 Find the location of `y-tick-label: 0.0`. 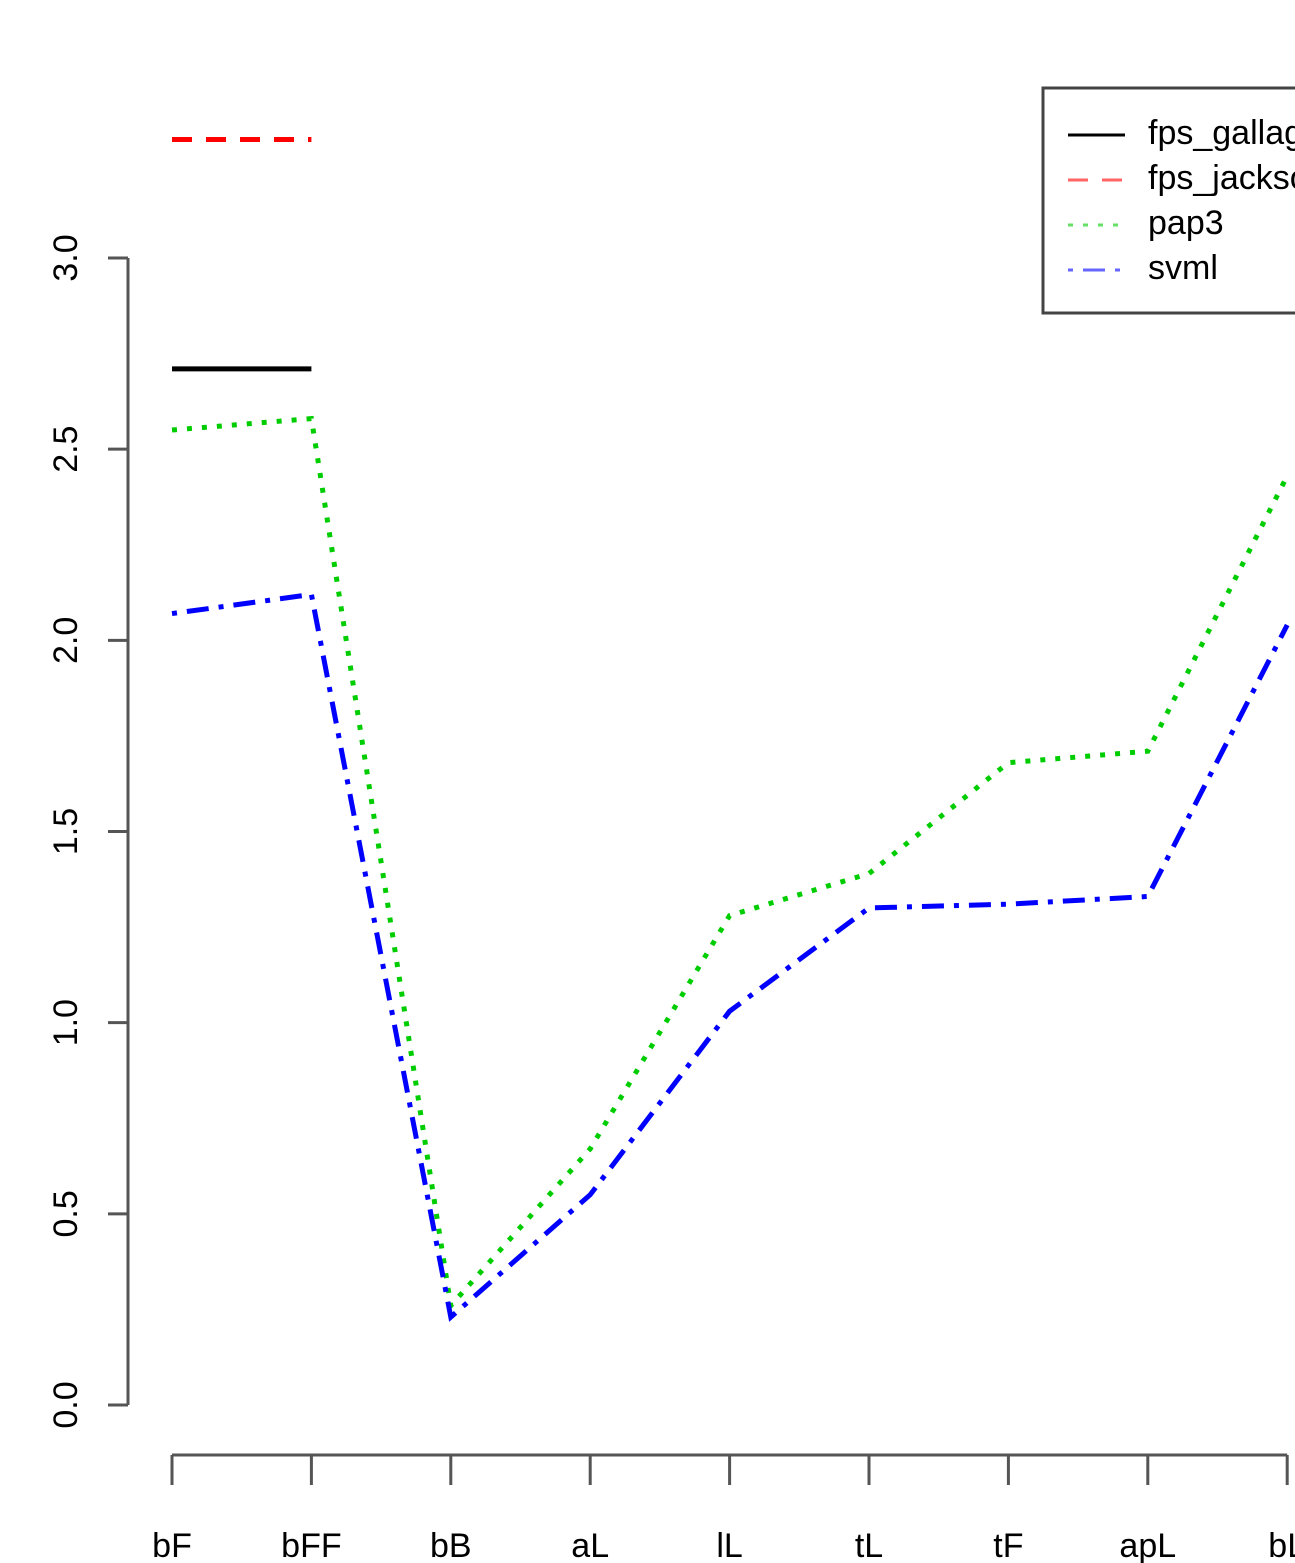

y-tick-label: 0.0 is located at coordinates (66, 1404).